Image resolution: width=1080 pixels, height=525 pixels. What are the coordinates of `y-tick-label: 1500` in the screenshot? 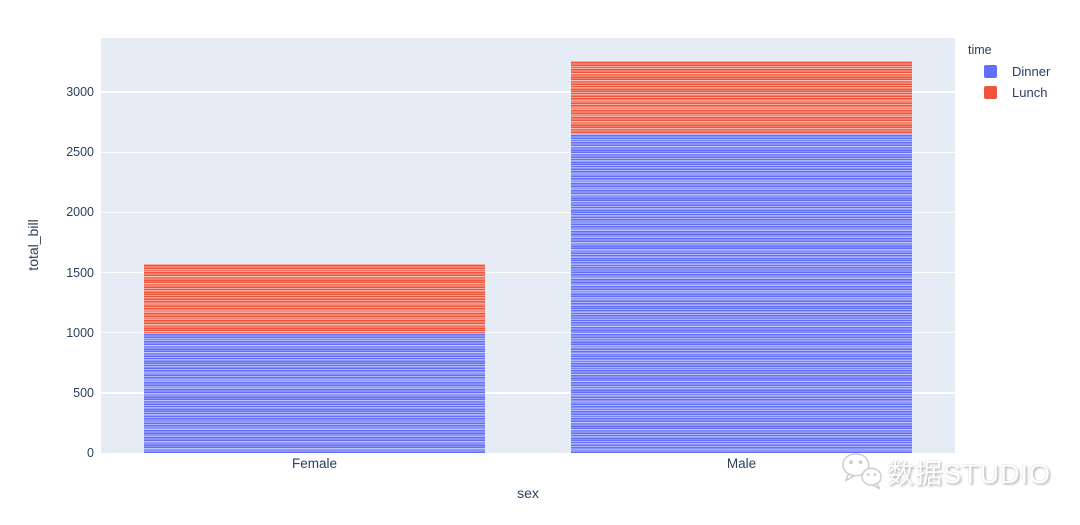 It's located at (80, 272).